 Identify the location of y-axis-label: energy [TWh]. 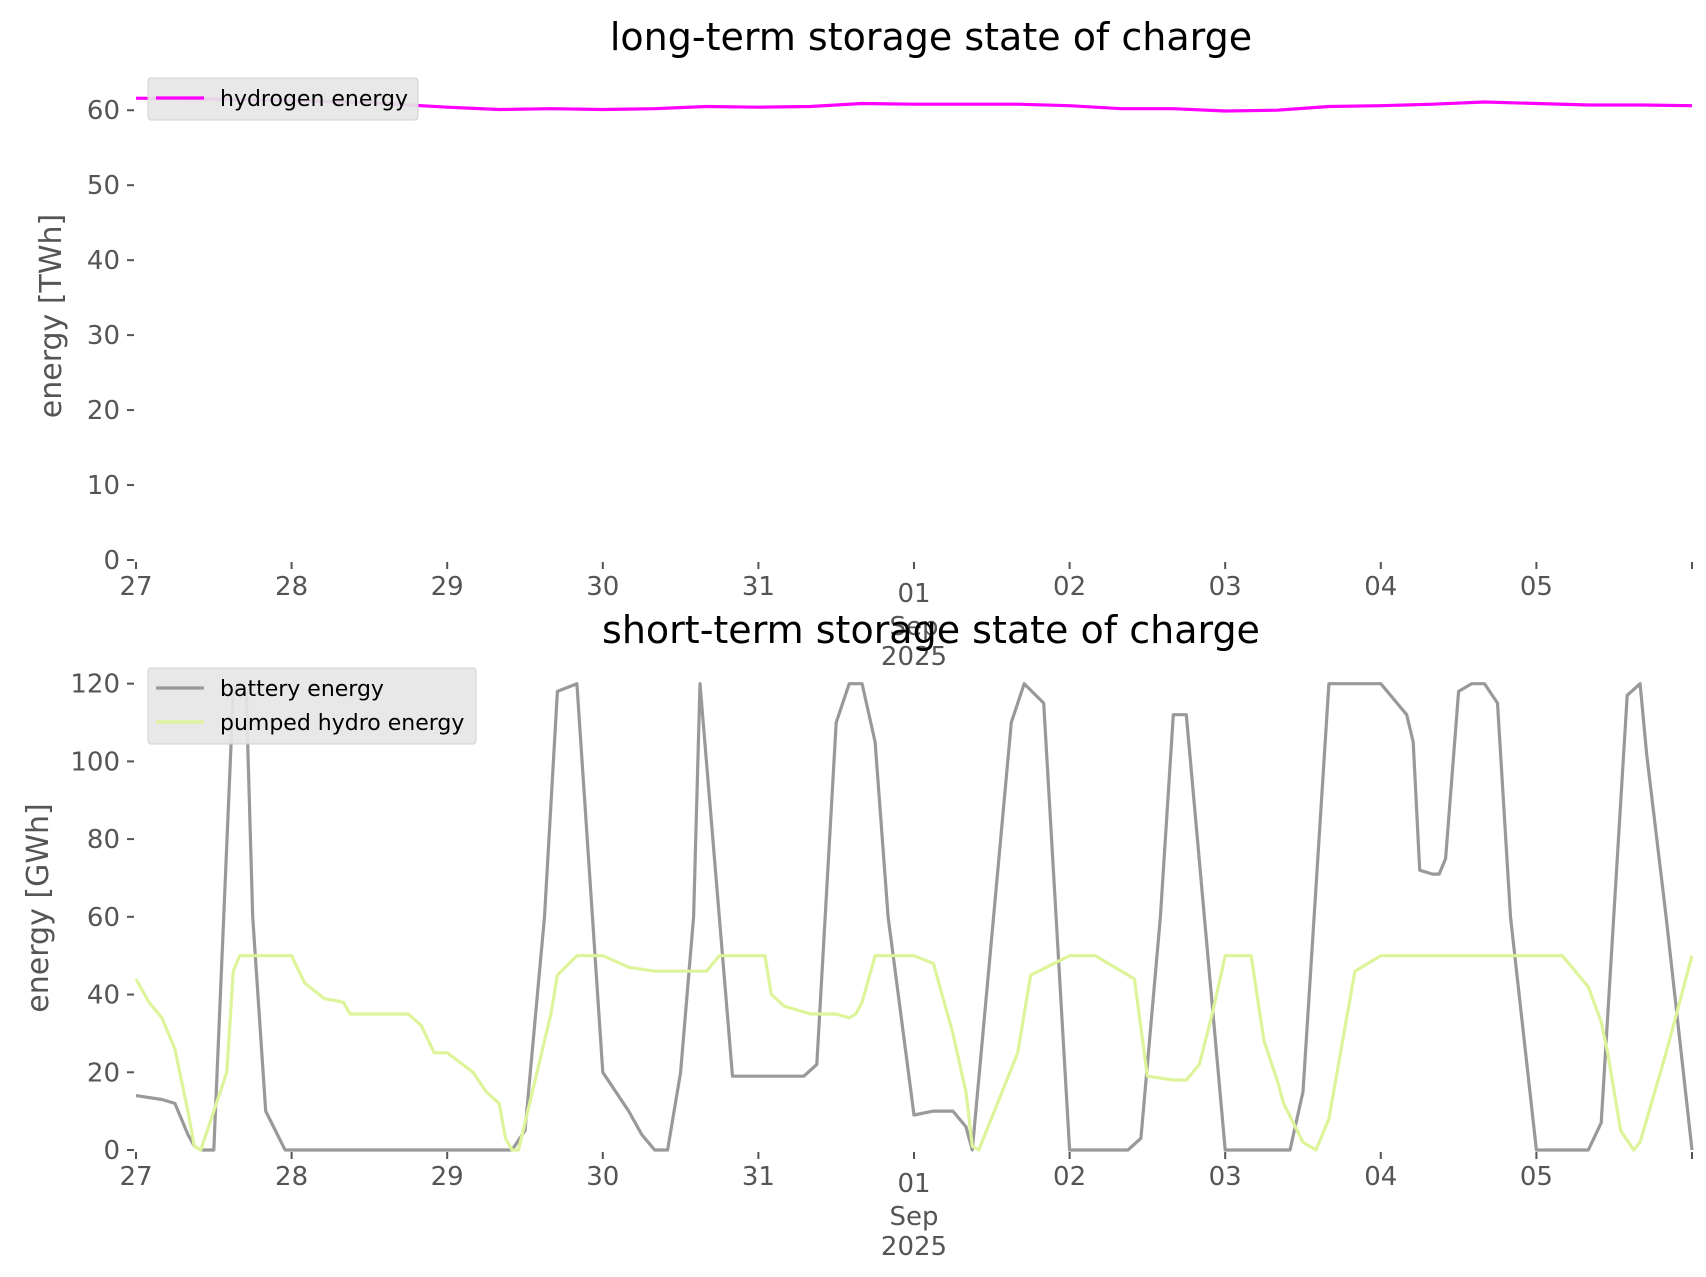
(51, 316).